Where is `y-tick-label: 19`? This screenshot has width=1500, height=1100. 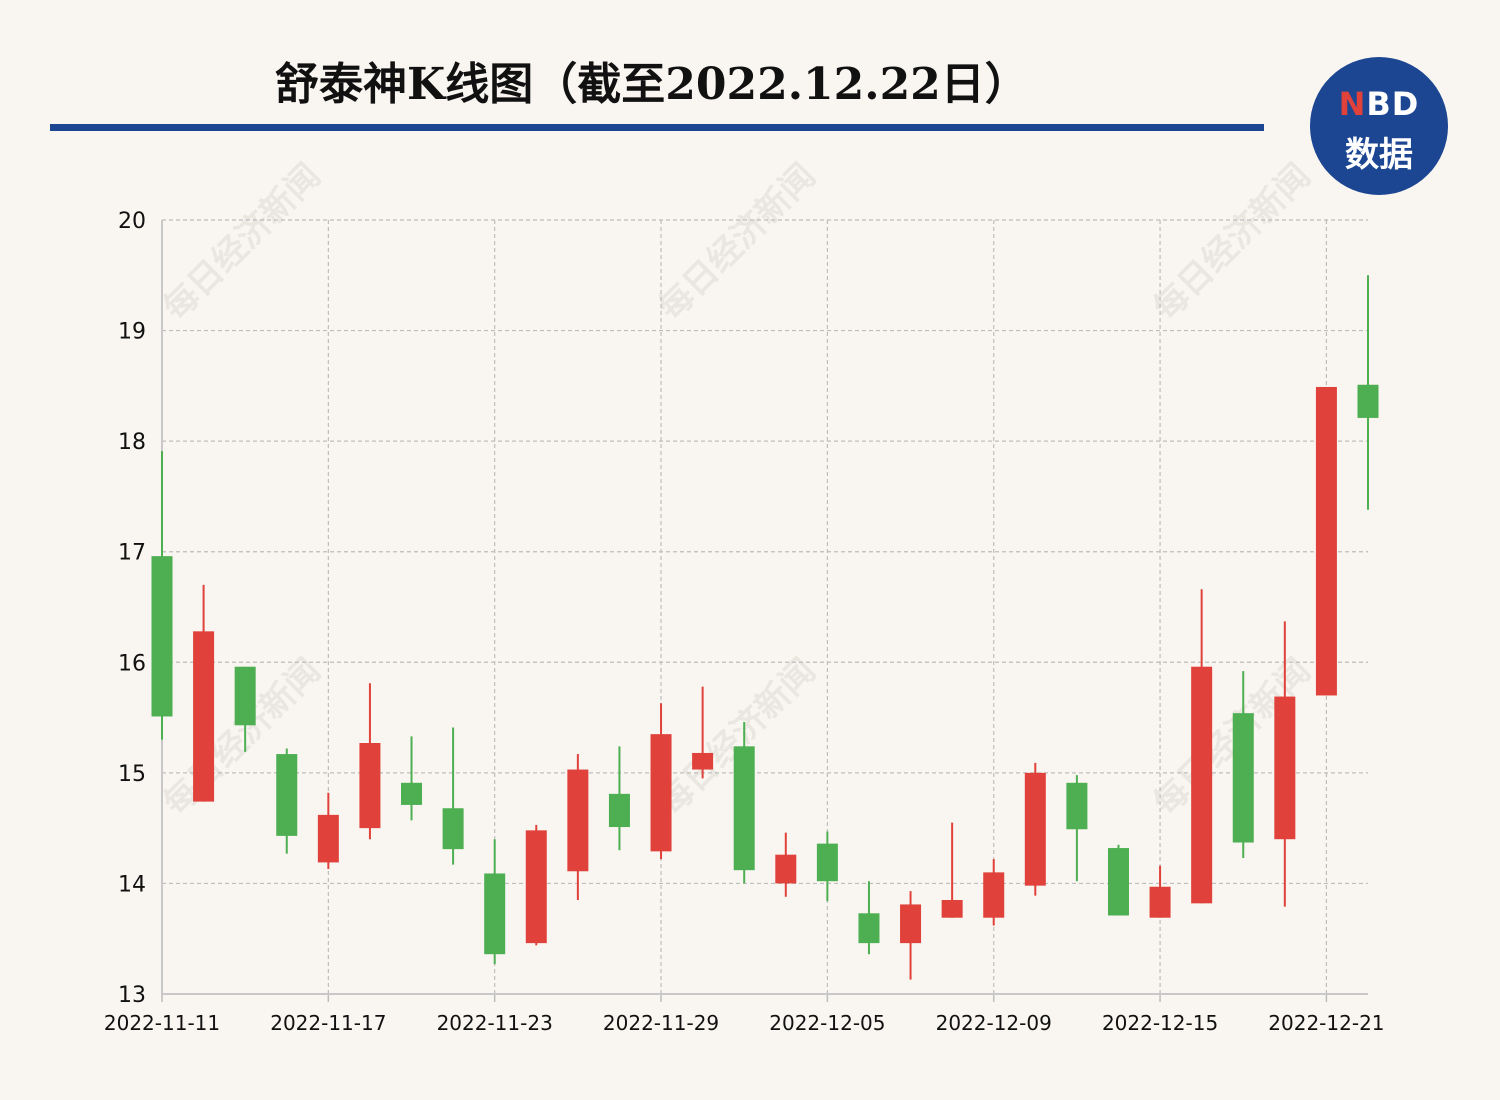 y-tick-label: 19 is located at coordinates (132, 332).